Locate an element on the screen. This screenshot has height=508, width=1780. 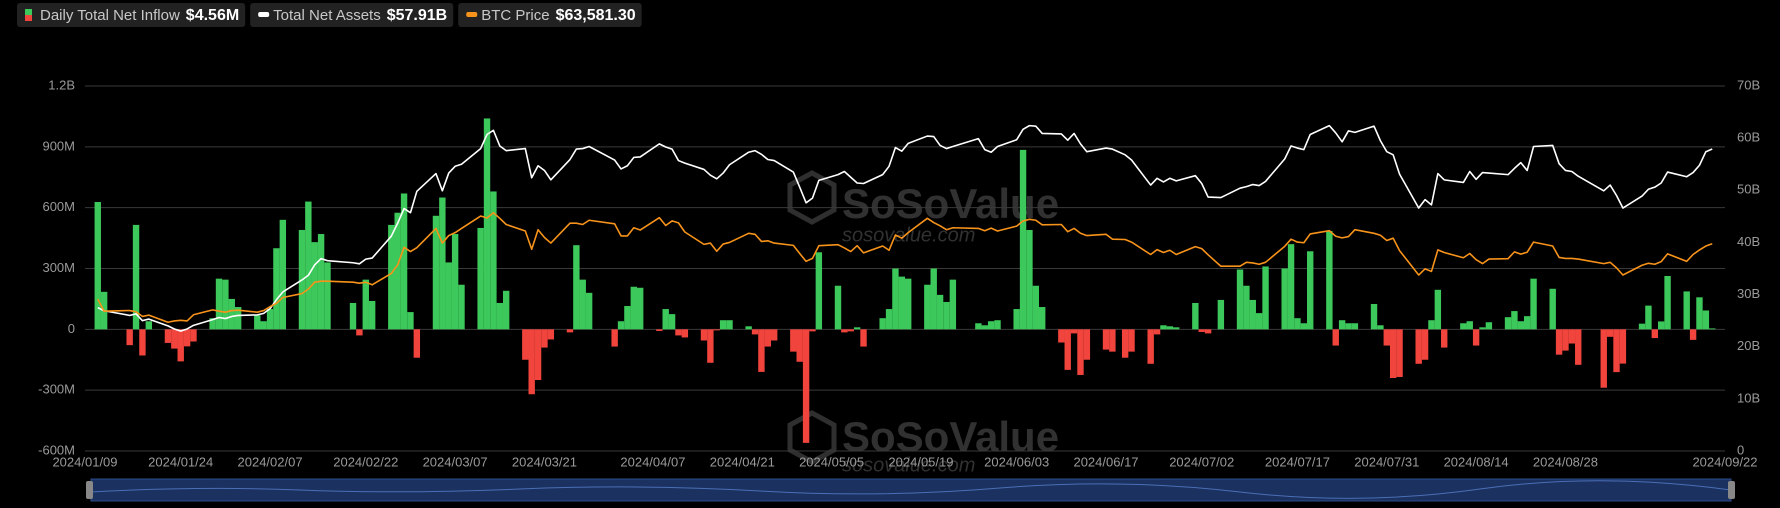
x-tick-label: 2024/07/02 is located at coordinates (1201, 461).